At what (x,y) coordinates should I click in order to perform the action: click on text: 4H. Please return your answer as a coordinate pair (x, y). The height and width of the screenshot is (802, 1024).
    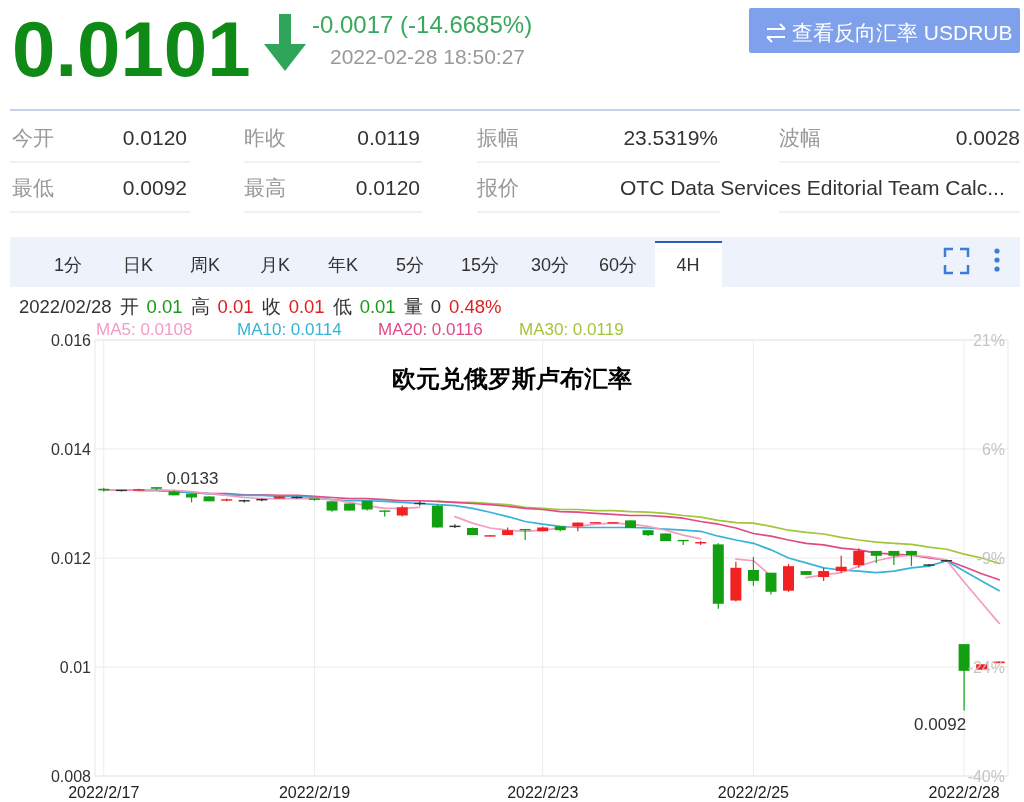
    Looking at the image, I should click on (688, 265).